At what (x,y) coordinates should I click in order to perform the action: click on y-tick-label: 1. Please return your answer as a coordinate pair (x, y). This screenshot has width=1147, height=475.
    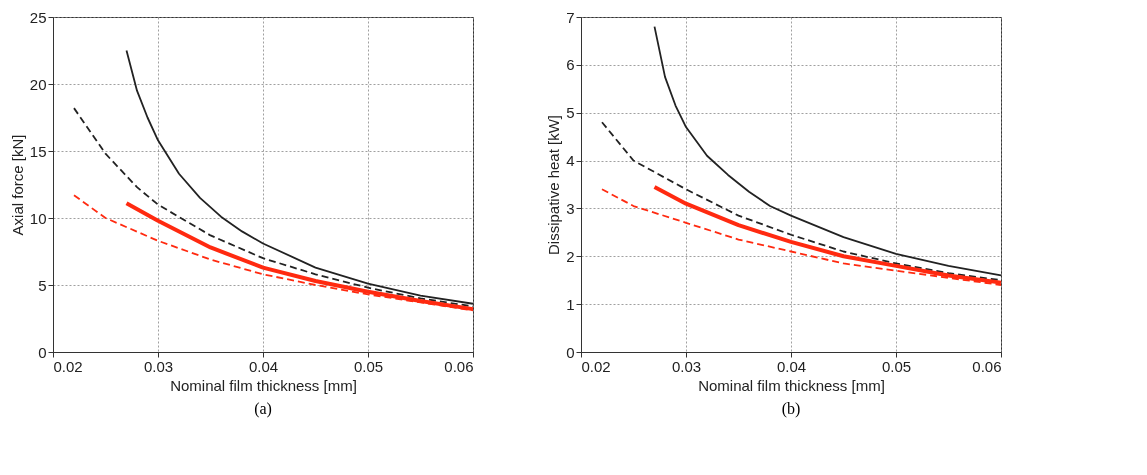
    Looking at the image, I should click on (570, 304).